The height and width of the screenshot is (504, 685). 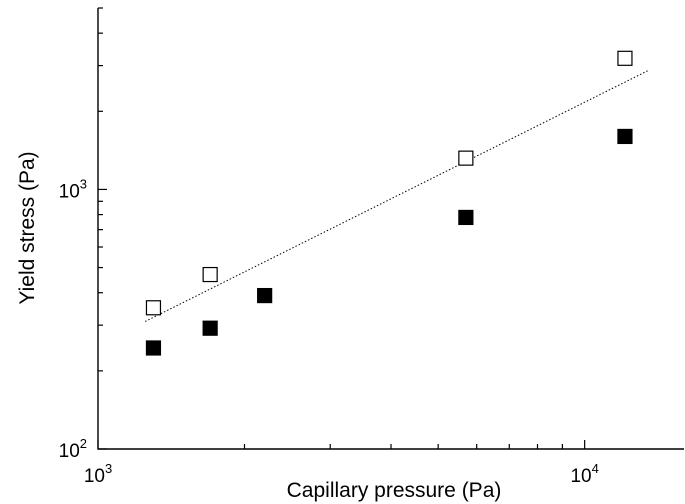 I want to click on x-tick-exponent: 3, so click(x=108, y=468).